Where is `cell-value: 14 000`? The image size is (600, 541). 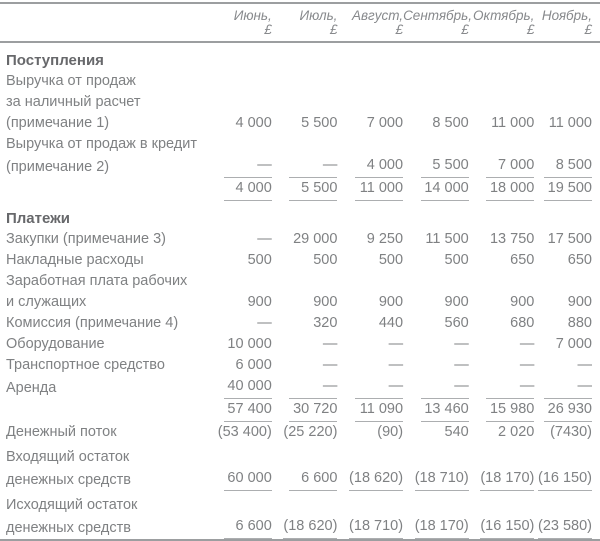 cell-value: 14 000 is located at coordinates (444, 189).